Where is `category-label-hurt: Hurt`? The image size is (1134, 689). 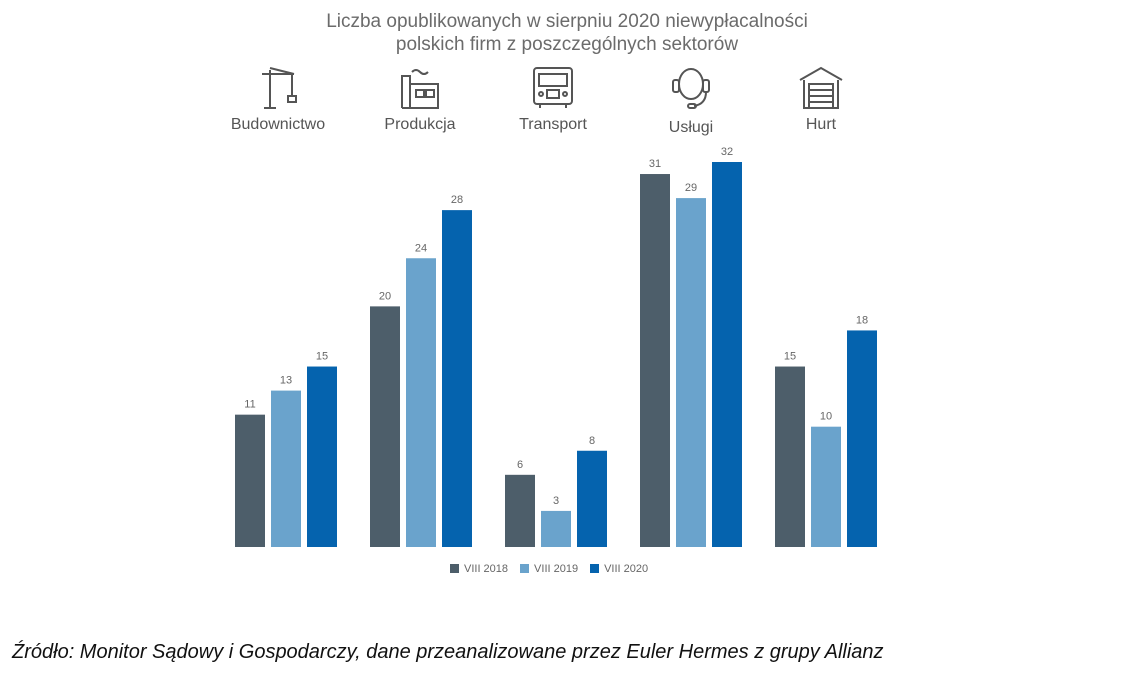 category-label-hurt: Hurt is located at coordinates (821, 124).